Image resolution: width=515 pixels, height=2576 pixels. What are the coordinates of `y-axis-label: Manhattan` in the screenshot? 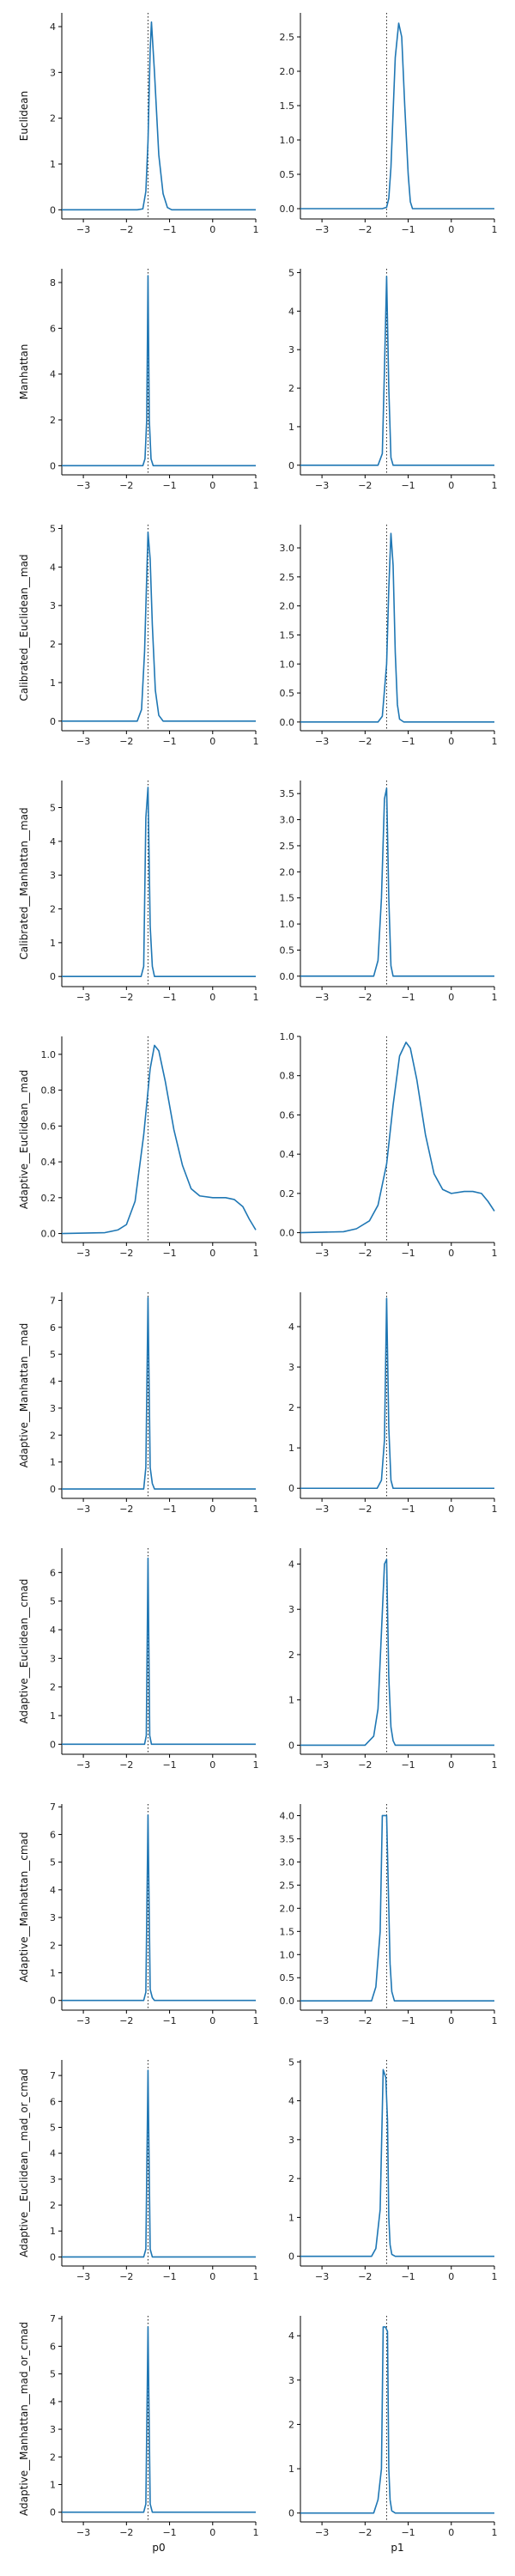 It's located at (24, 372).